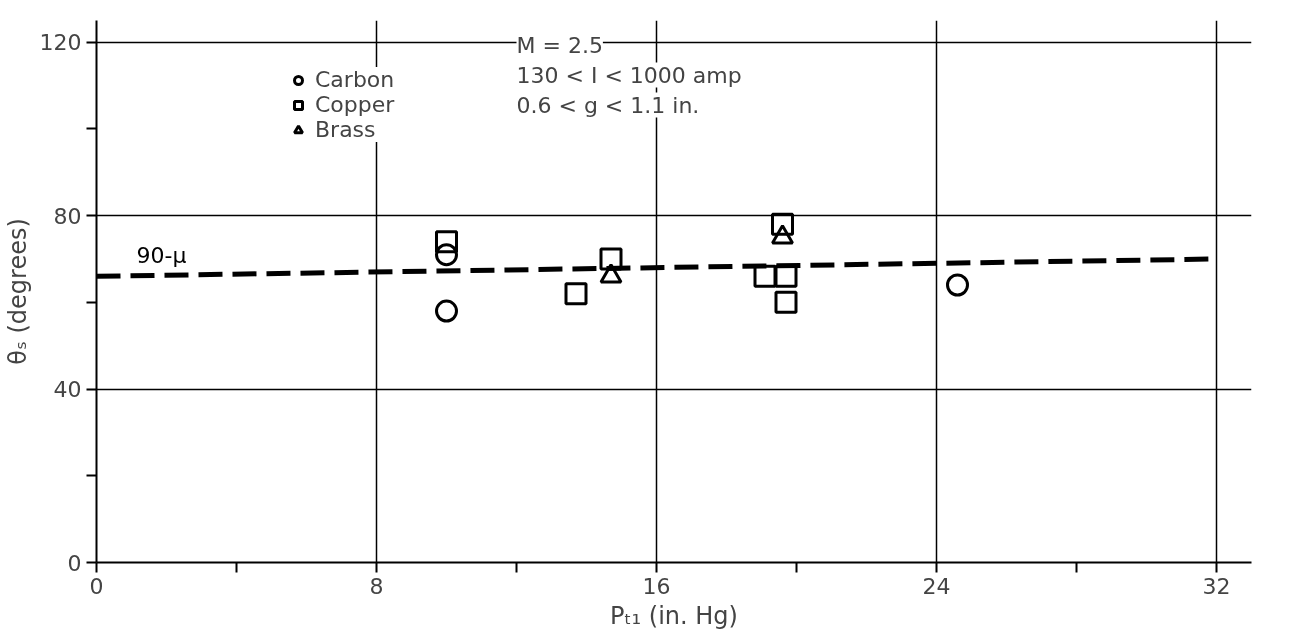 The height and width of the screenshot is (642, 1291). I want to click on legend-label: Brass, so click(345, 129).